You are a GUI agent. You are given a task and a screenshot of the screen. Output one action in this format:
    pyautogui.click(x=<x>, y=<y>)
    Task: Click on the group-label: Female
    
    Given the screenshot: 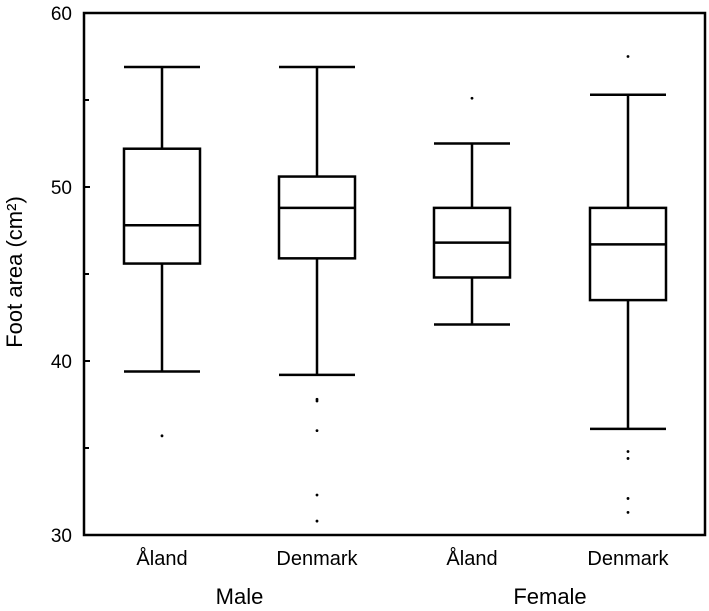 What is the action you would take?
    pyautogui.click(x=549, y=596)
    